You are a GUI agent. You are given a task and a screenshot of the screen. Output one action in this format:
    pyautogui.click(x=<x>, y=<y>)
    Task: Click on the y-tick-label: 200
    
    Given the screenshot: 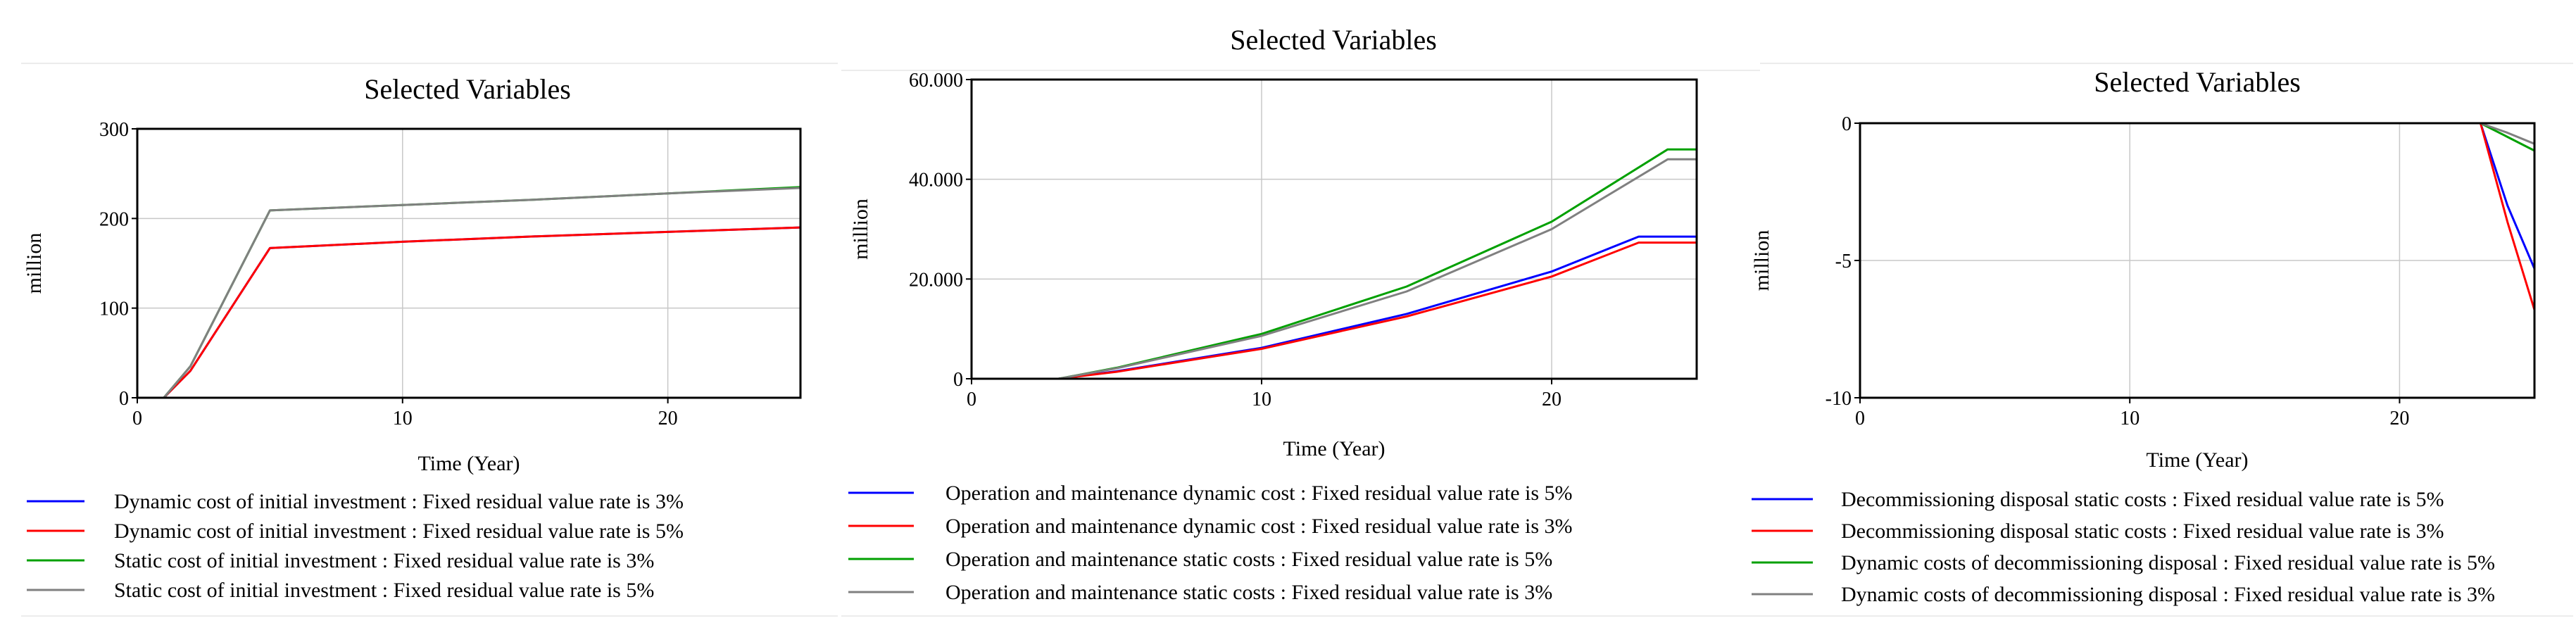 What is the action you would take?
    pyautogui.click(x=114, y=219)
    